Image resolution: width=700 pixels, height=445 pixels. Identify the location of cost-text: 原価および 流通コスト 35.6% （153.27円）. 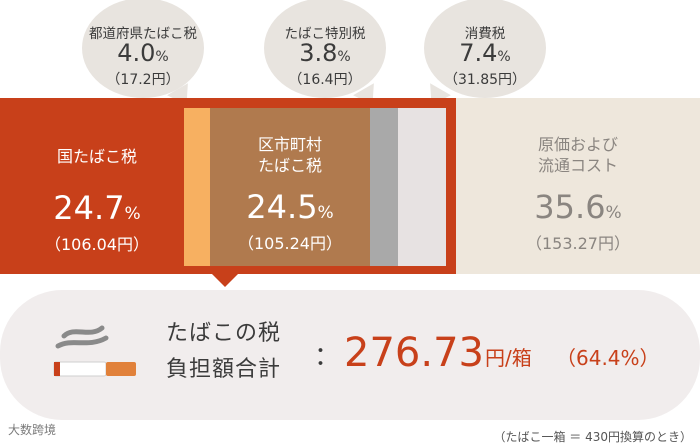
(578, 194).